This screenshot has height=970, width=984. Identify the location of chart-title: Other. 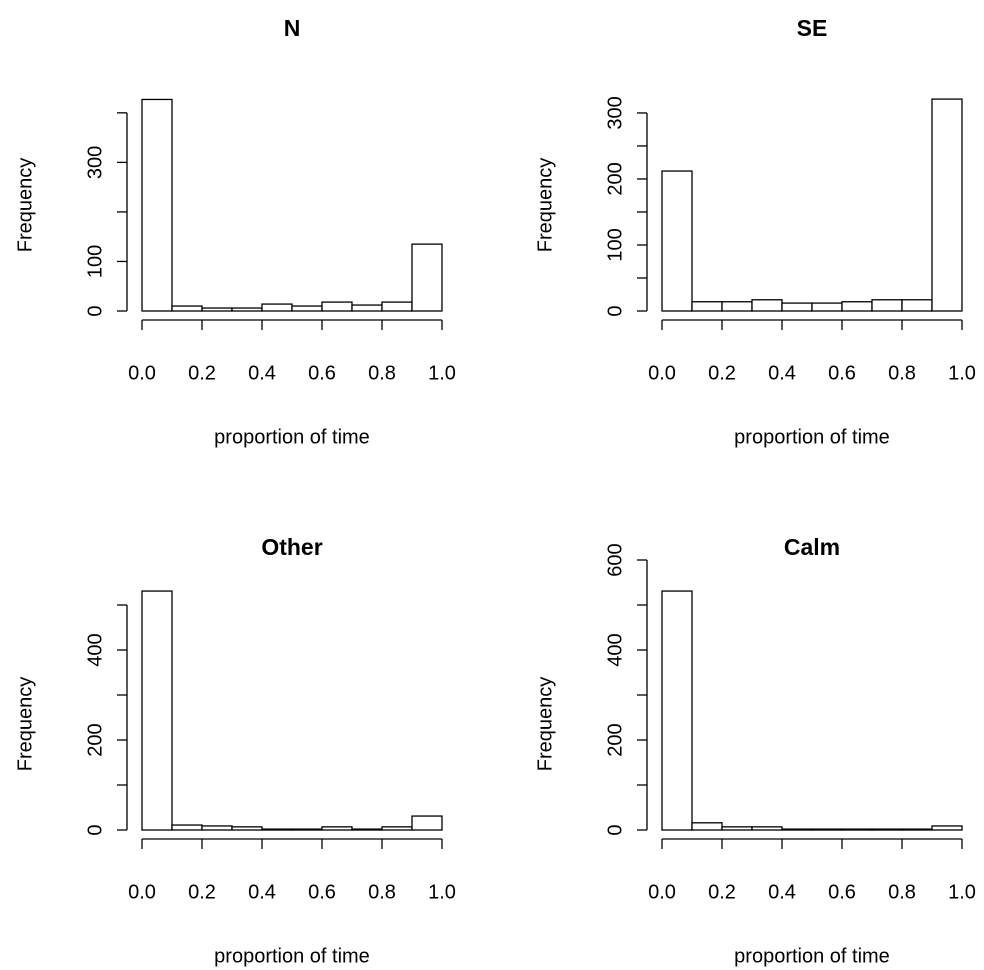
(291, 547).